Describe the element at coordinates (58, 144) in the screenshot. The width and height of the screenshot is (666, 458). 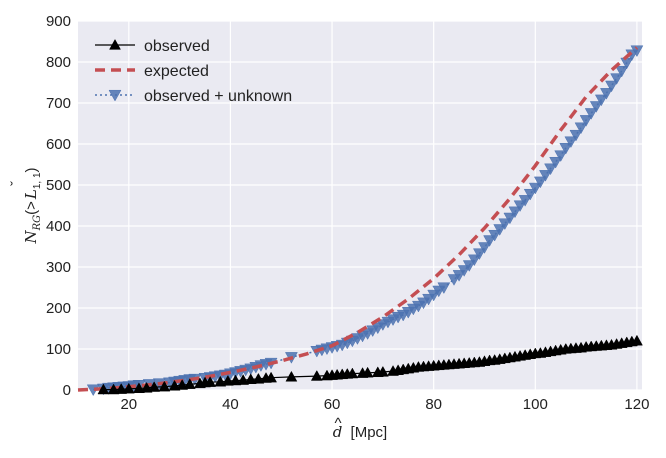
I see `y-tick-label: 600` at that location.